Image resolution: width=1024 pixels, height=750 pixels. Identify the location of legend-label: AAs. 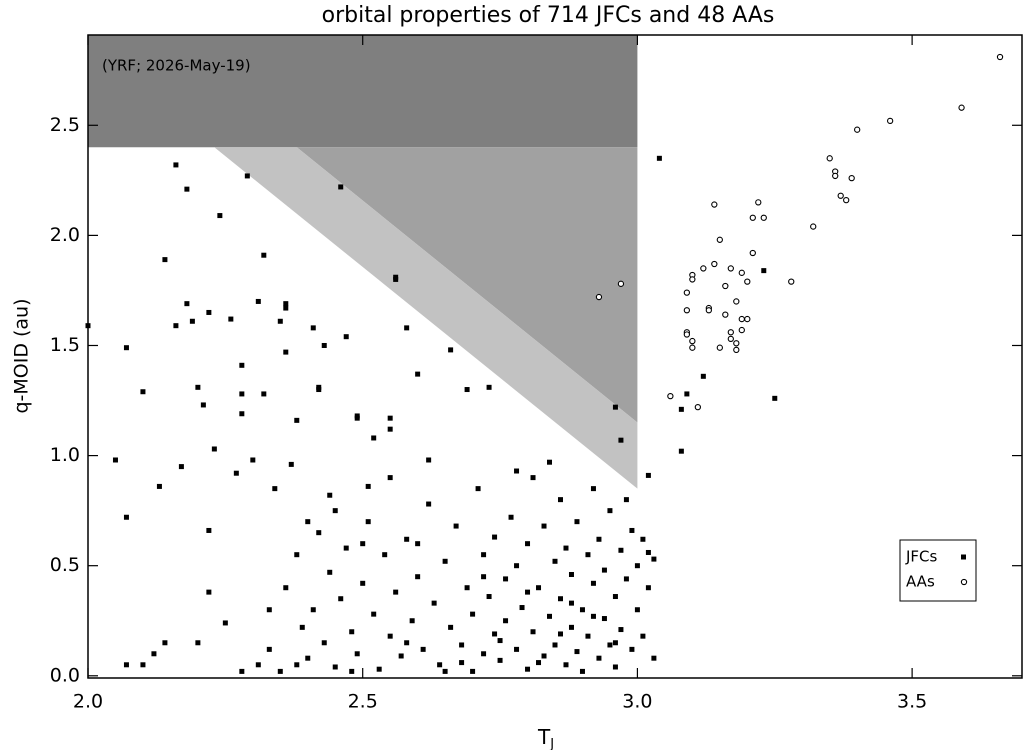
(920, 582).